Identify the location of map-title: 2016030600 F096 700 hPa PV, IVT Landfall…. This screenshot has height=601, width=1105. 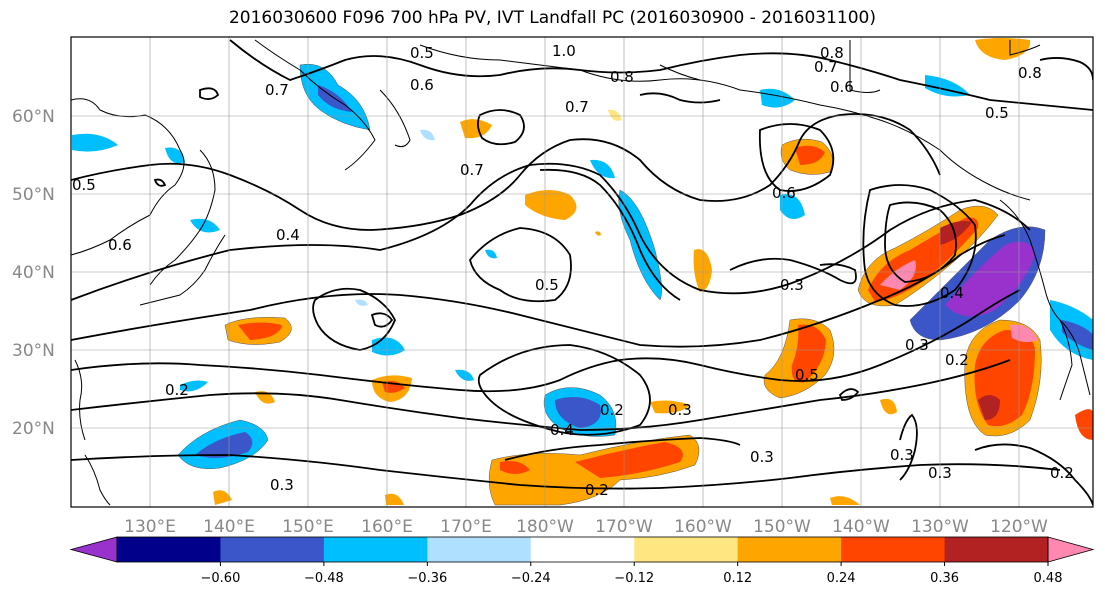
(552, 18).